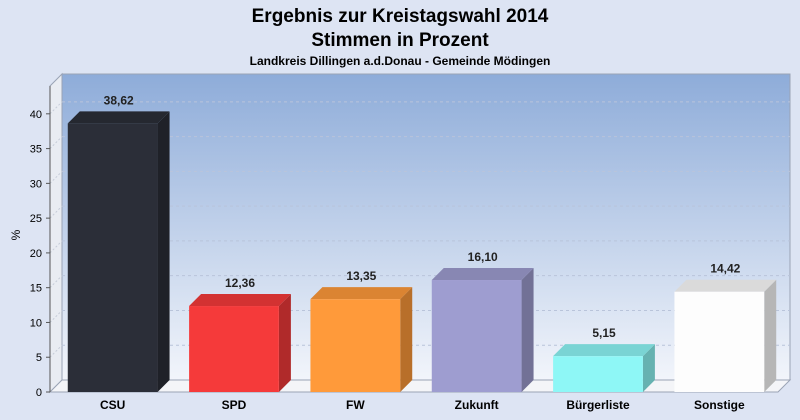  I want to click on category-label: Zukunft, so click(477, 405).